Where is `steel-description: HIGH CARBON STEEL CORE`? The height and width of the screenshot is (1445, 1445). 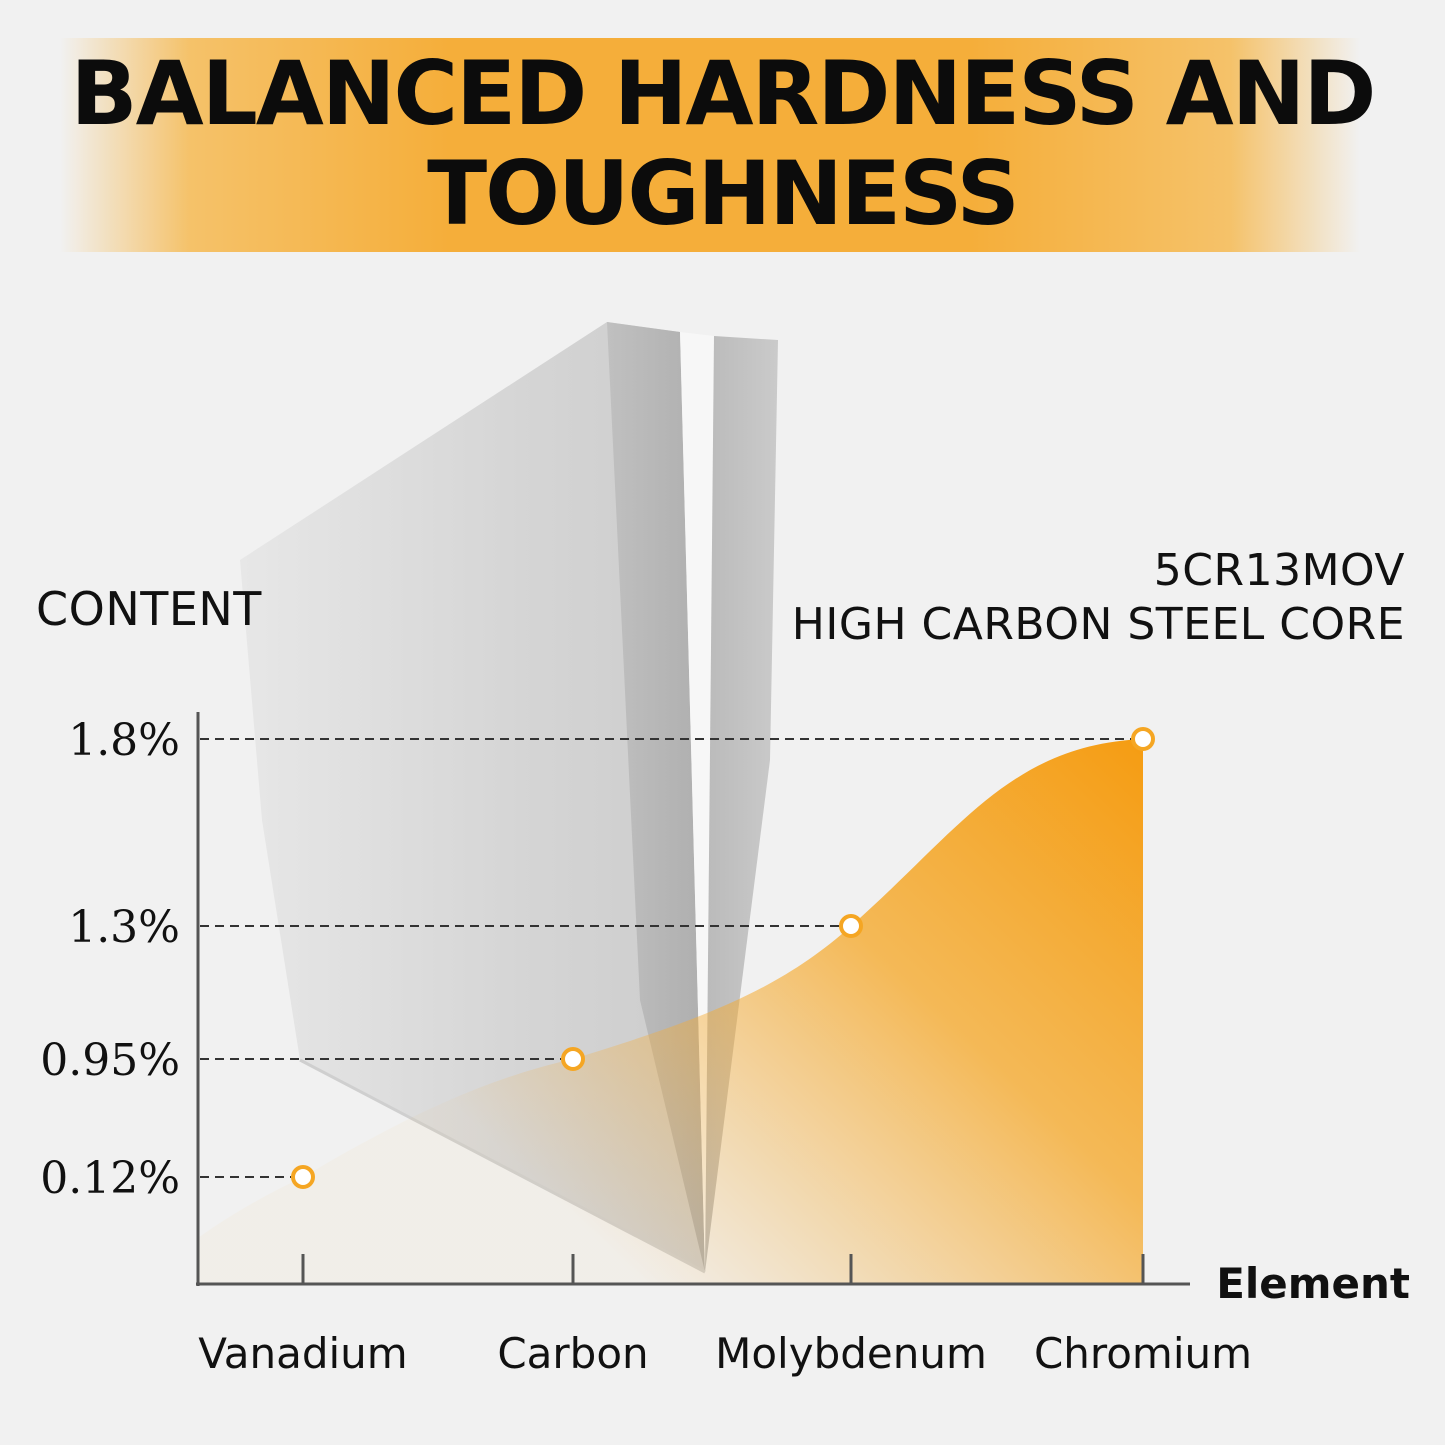
steel-description: HIGH CARBON STEEL CORE is located at coordinates (1098, 624).